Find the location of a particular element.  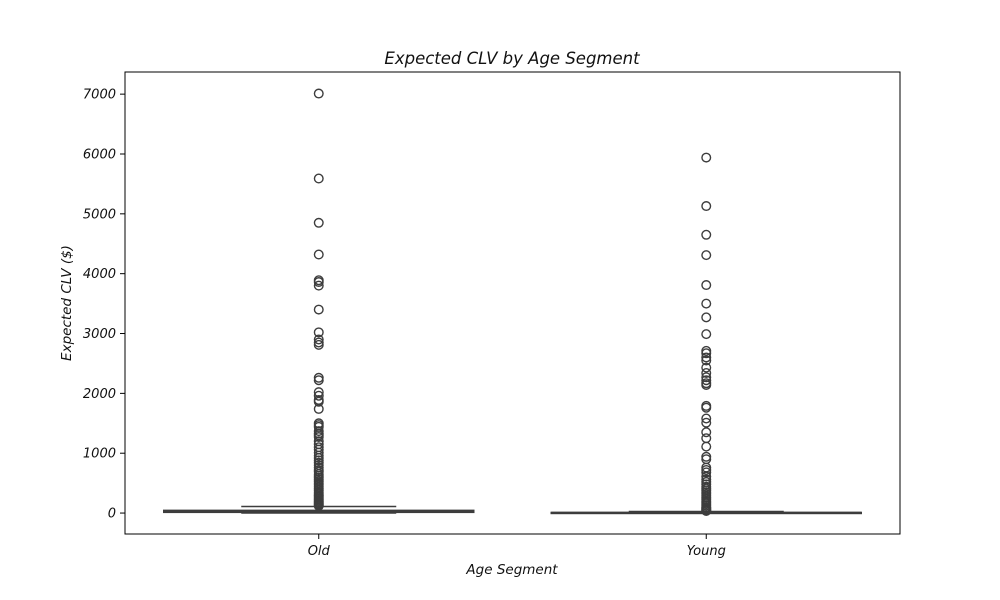

y-axis-label: Expected CLV ($) is located at coordinates (67, 303).